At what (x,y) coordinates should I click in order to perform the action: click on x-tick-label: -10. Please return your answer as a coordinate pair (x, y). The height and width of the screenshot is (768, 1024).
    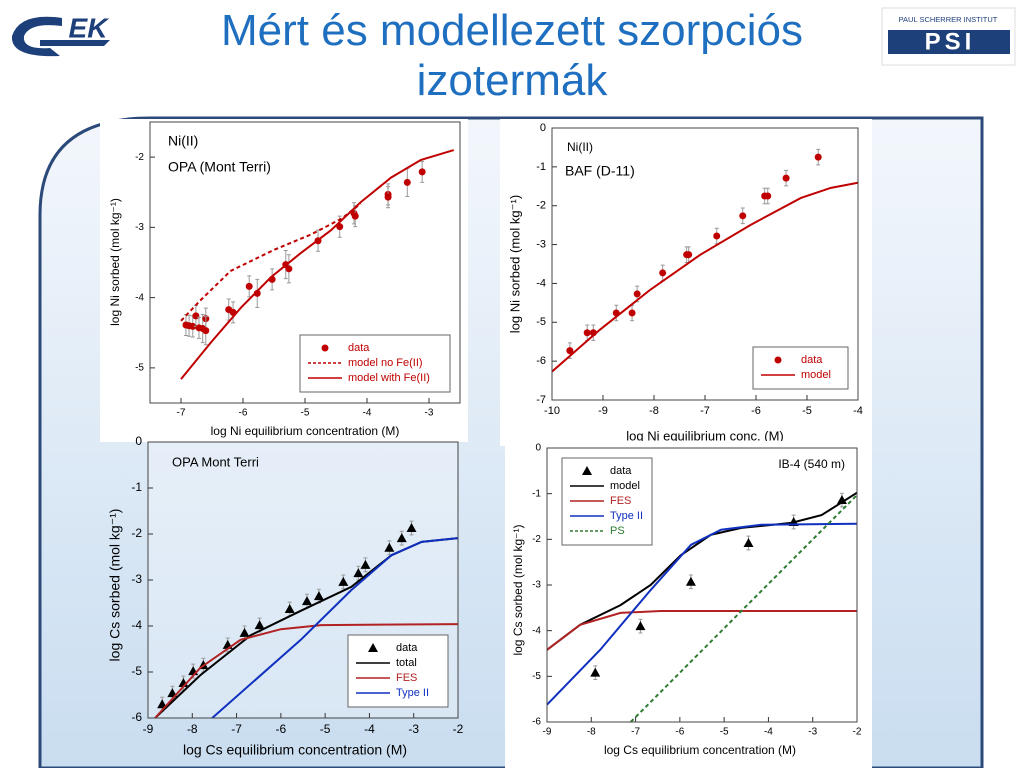
    Looking at the image, I should click on (552, 411).